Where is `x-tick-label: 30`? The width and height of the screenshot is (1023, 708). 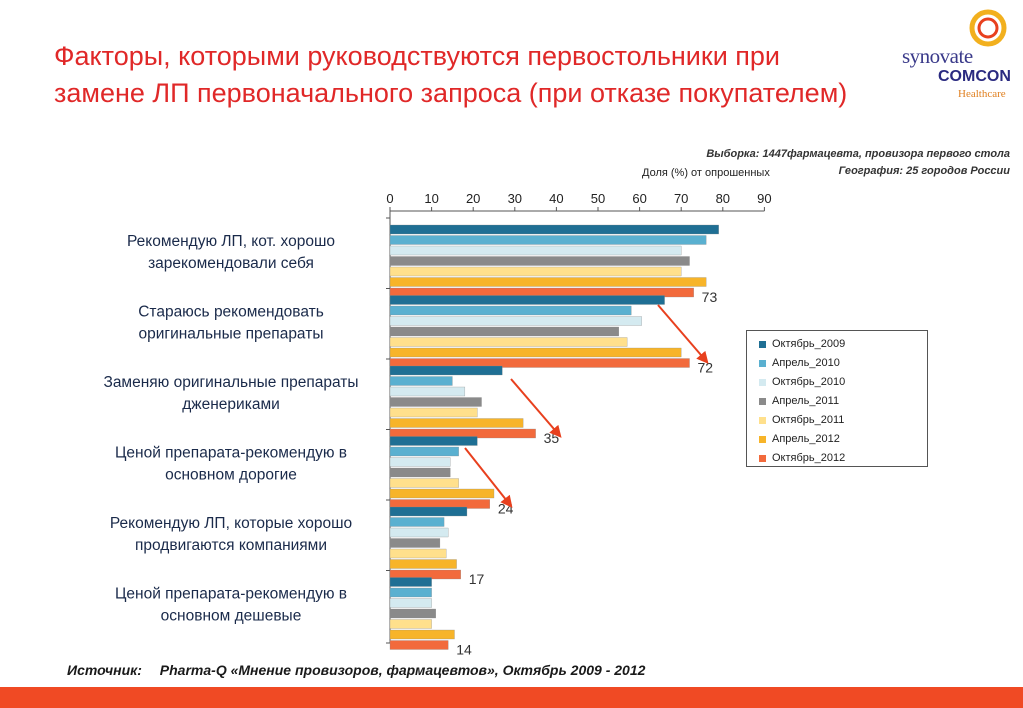 x-tick-label: 30 is located at coordinates (515, 198).